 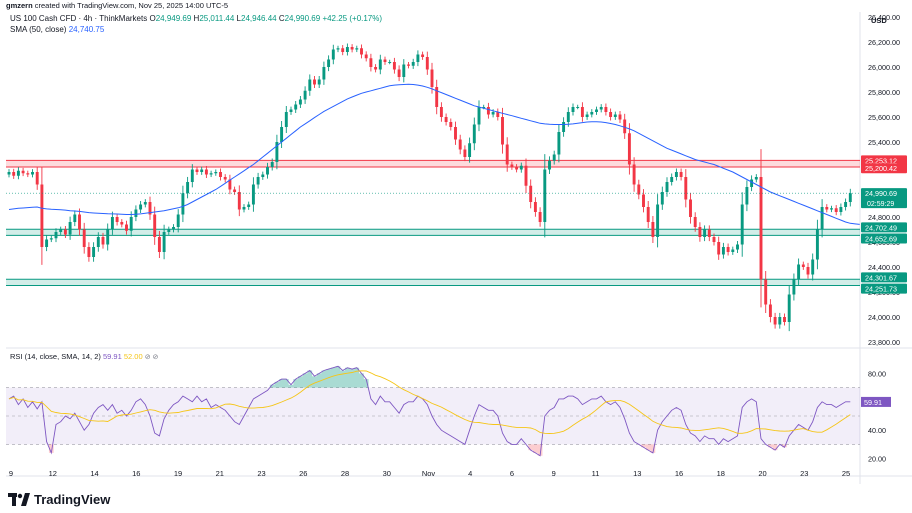 What do you see at coordinates (417, 450) in the screenshot?
I see `rsi-oversold-fill` at bounding box center [417, 450].